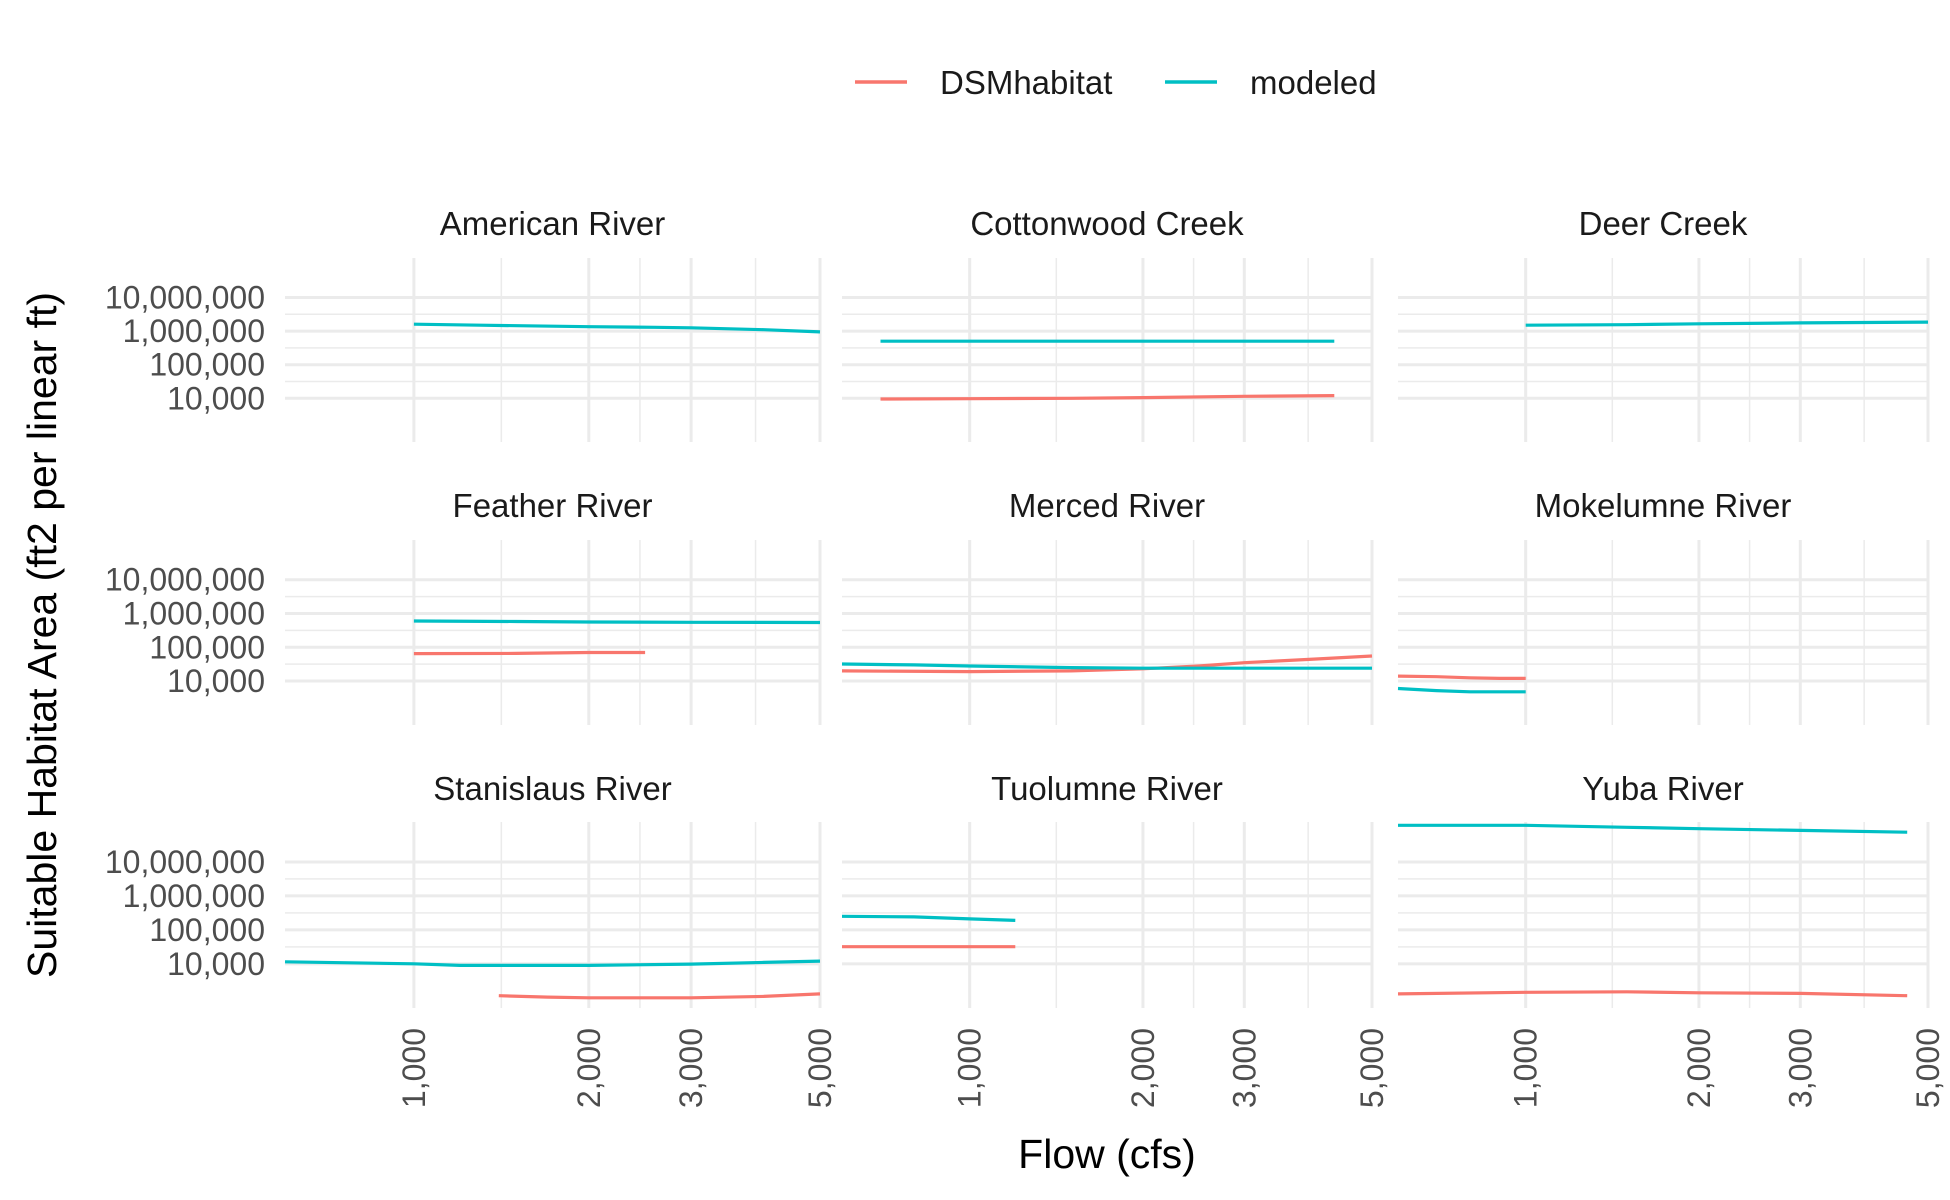  What do you see at coordinates (1313, 82) in the screenshot?
I see `legend-label-modeled: modeled` at bounding box center [1313, 82].